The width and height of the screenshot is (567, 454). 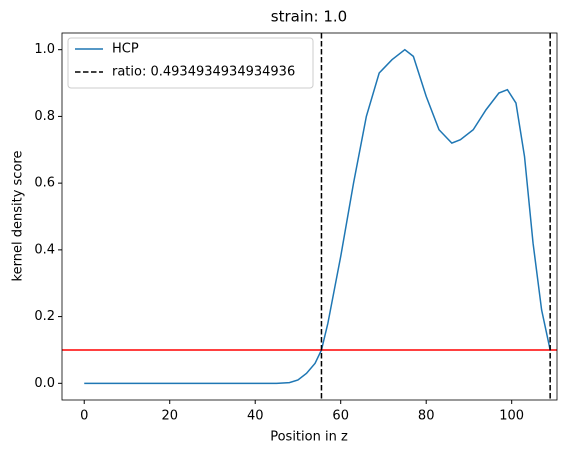 What do you see at coordinates (44, 49) in the screenshot?
I see `y-tick-label: 1.0` at bounding box center [44, 49].